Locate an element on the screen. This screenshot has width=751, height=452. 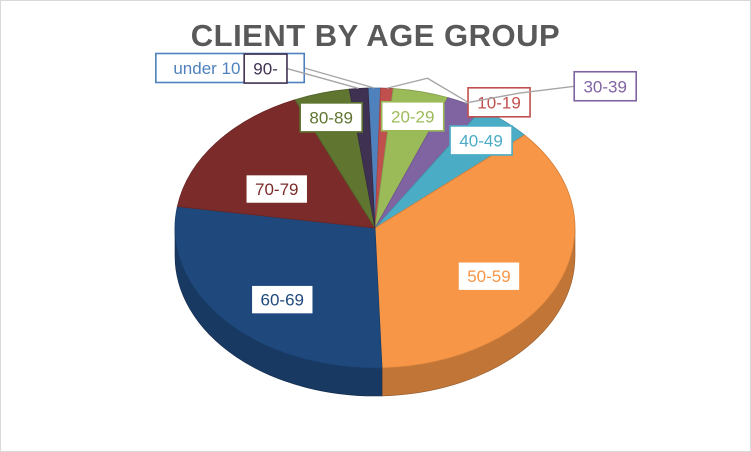
chart-title: CLIENT BY AGE GROUP is located at coordinates (375, 35).